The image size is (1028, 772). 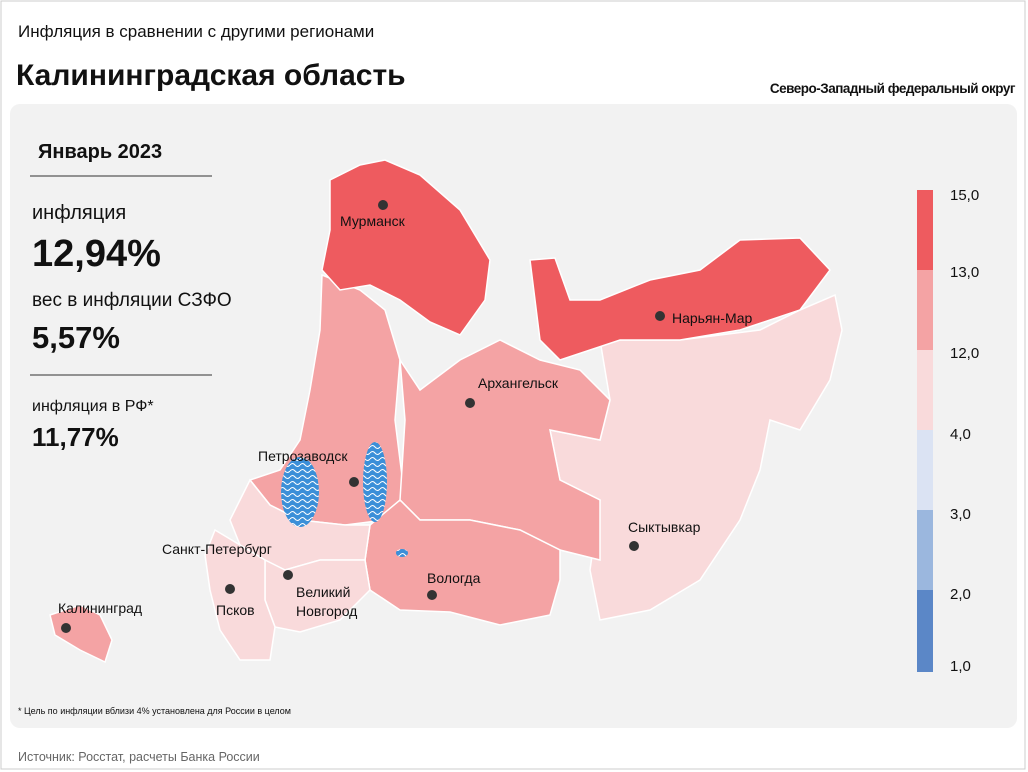 I want to click on legend-label: 4,0, so click(x=960, y=434).